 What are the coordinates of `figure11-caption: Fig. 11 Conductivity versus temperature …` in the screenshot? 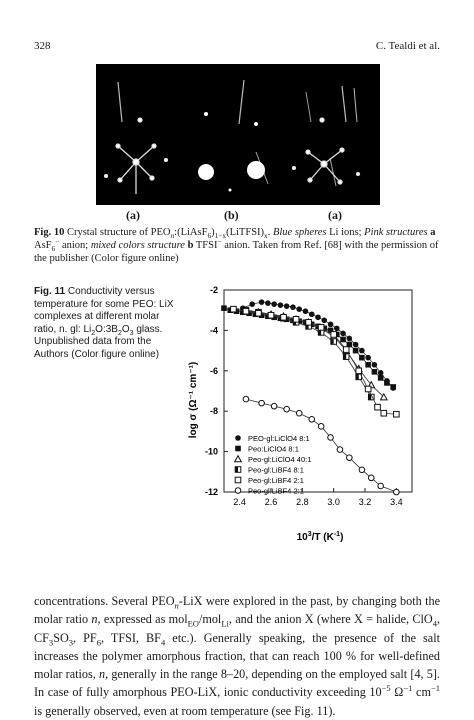 It's located at (104, 323).